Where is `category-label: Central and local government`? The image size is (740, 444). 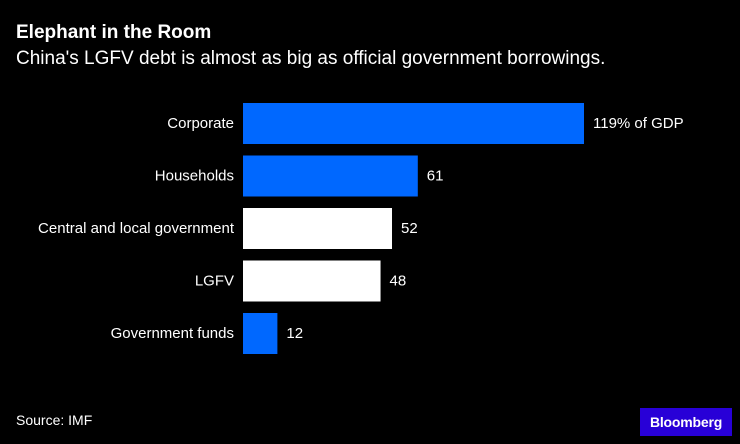
category-label: Central and local government is located at coordinates (136, 228).